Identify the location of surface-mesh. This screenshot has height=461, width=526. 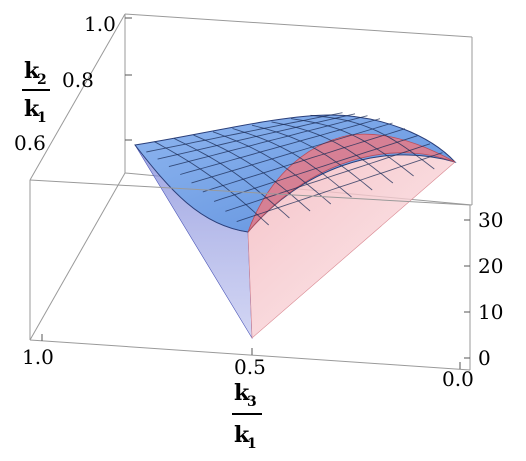
(294, 169).